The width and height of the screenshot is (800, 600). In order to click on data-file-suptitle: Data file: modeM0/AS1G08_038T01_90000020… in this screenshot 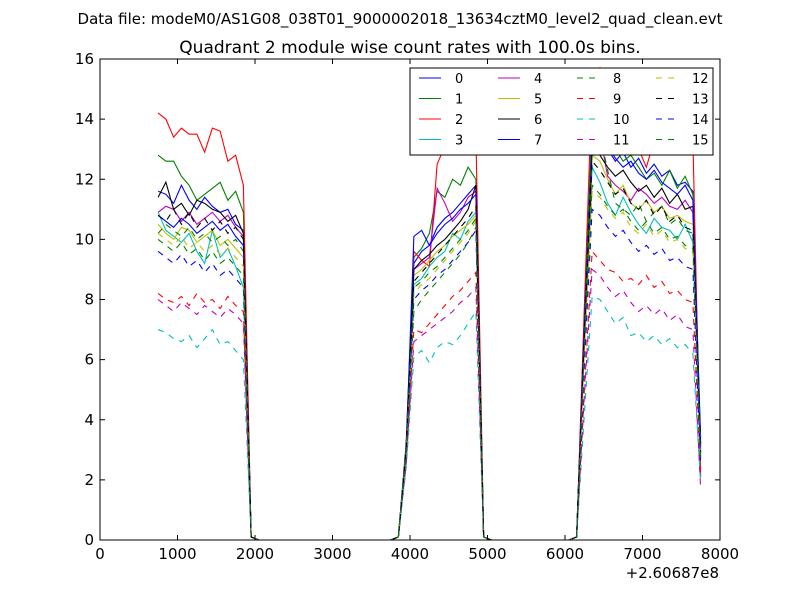, I will do `click(400, 19)`.